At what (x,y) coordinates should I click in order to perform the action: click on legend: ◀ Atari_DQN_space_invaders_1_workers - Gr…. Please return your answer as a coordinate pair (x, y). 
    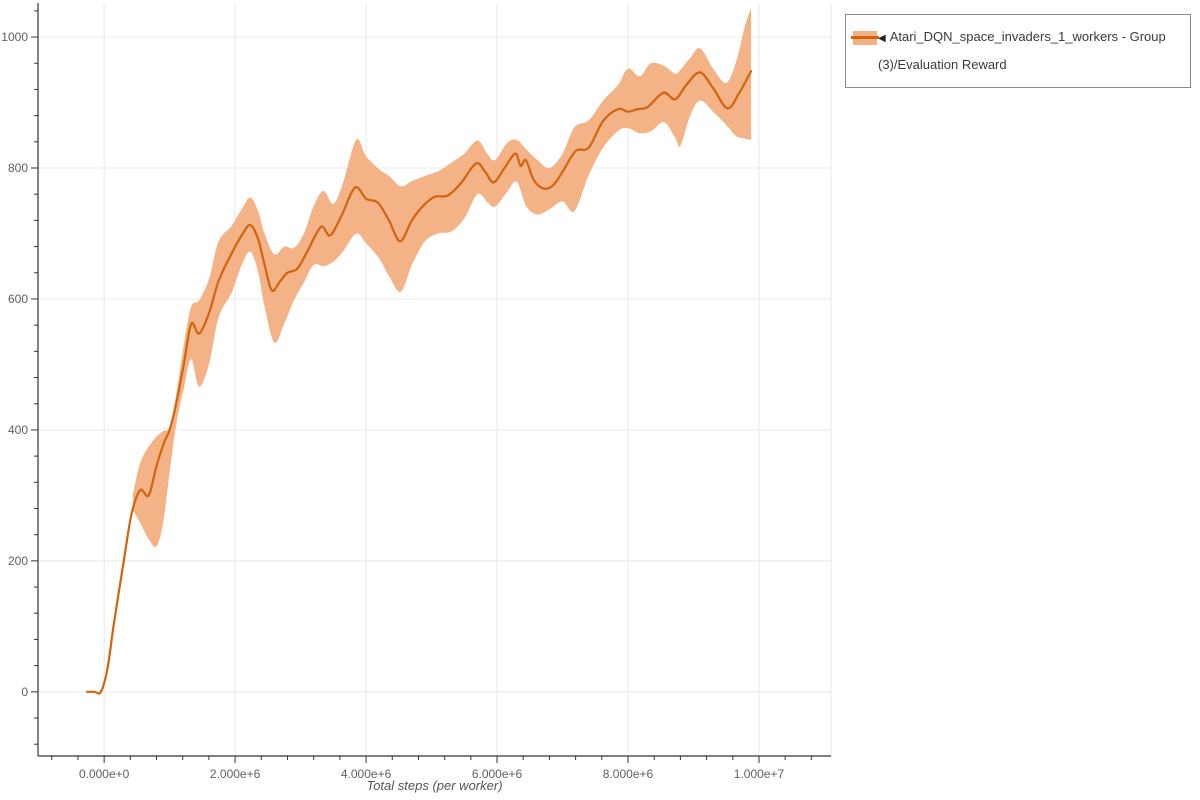
    Looking at the image, I should click on (1018, 51).